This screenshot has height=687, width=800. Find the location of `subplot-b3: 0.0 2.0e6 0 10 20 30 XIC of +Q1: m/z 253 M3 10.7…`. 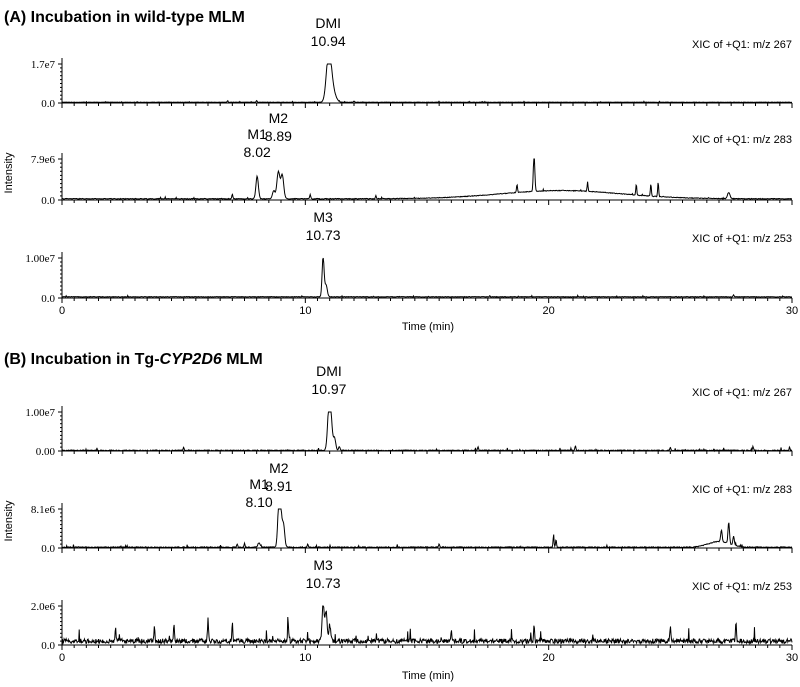

subplot-b3: 0.0 2.0e6 0 10 20 30 XIC of +Q1: m/z 253 M3 10.7… is located at coordinates (414, 610).